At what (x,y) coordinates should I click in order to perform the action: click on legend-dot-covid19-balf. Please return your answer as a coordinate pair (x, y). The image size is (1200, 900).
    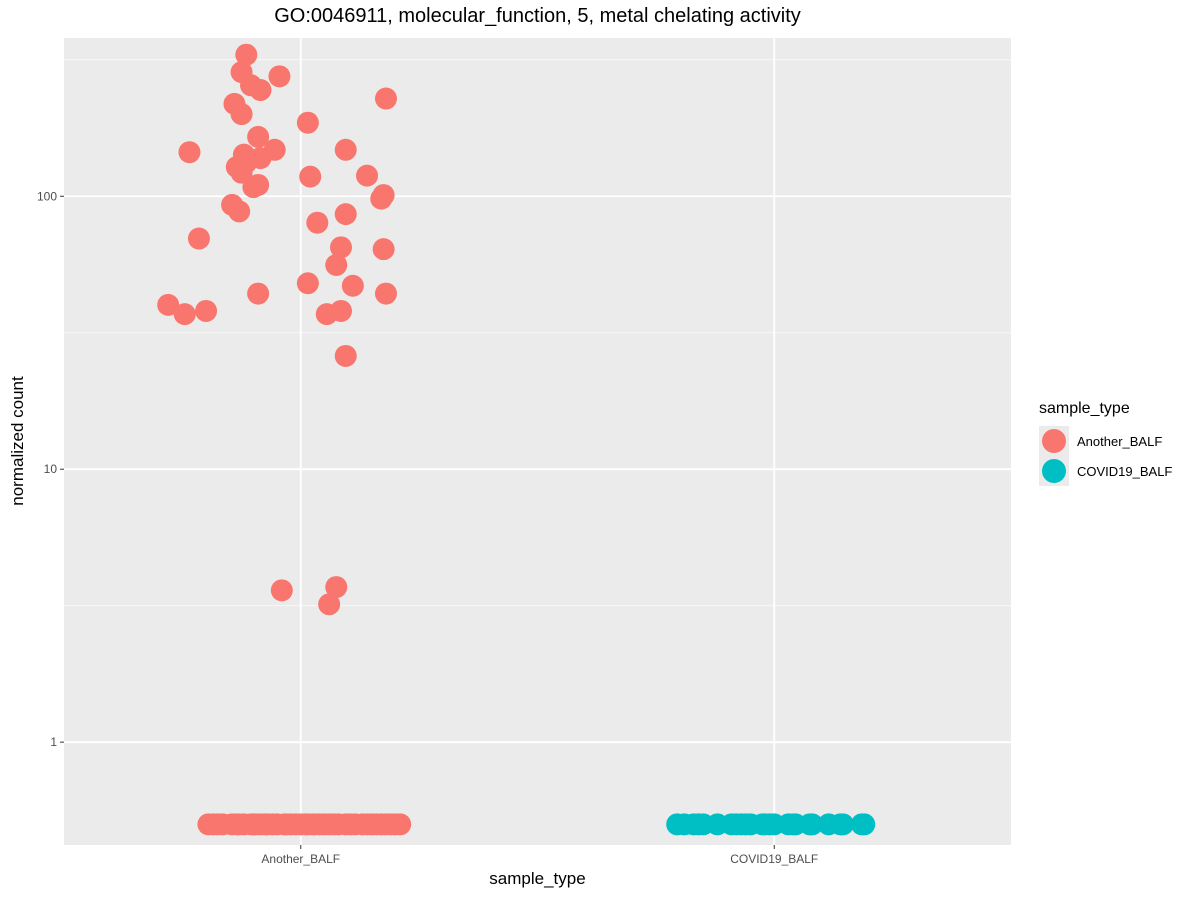
    Looking at the image, I should click on (1054, 471).